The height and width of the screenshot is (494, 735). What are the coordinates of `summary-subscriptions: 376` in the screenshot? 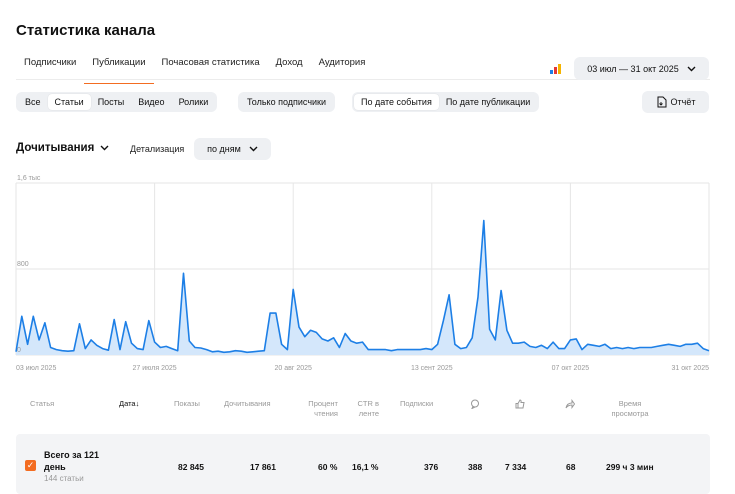 It's located at (431, 467).